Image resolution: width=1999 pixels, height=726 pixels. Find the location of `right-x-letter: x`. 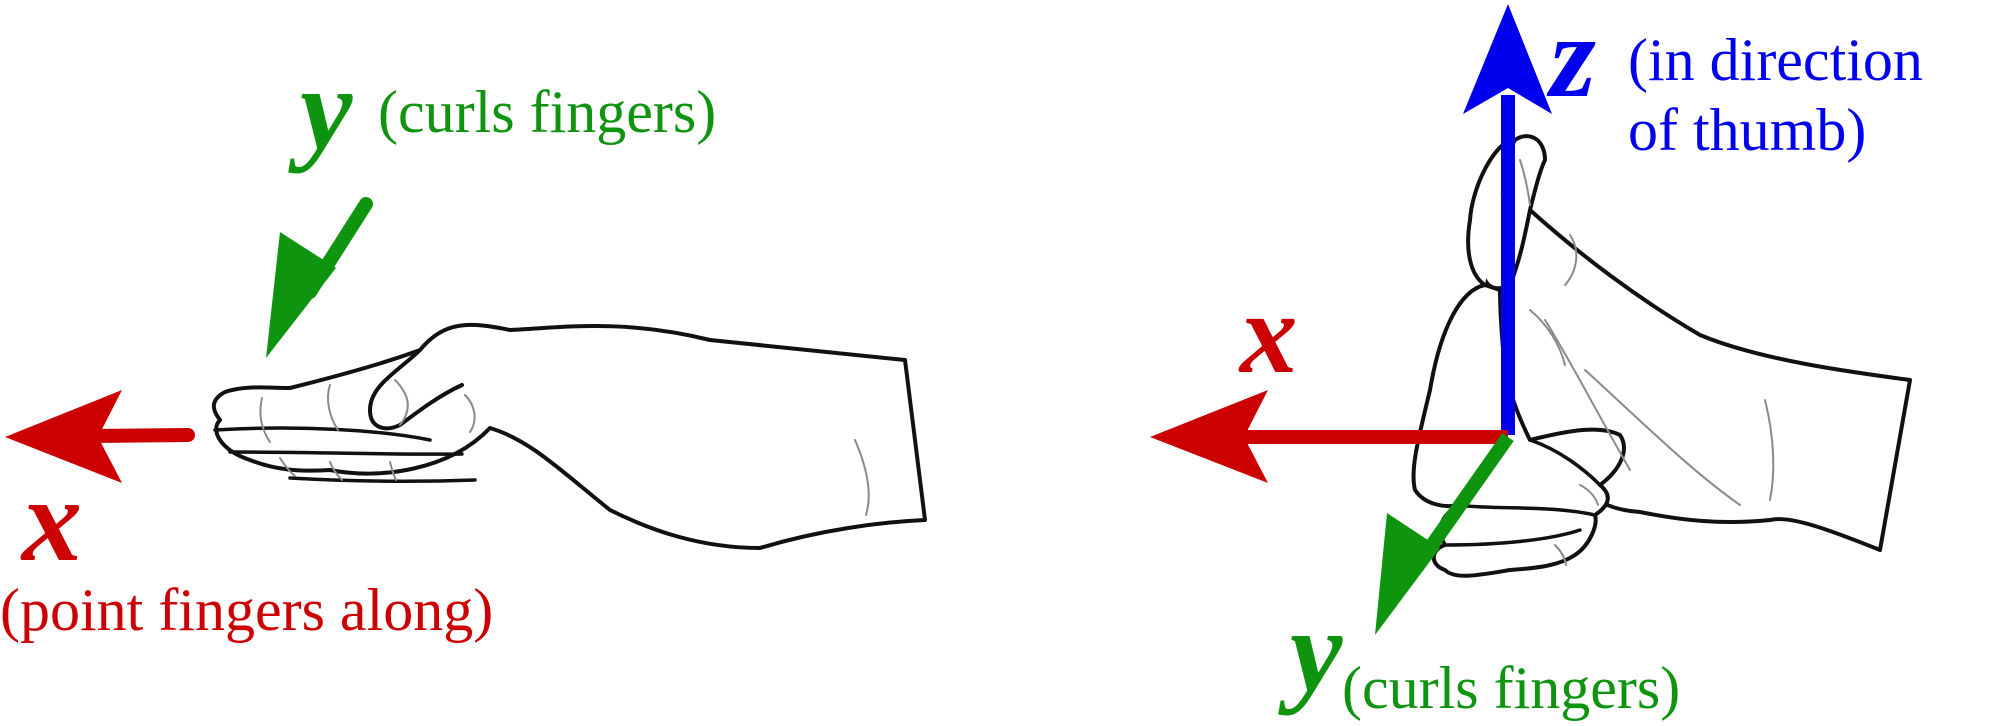

right-x-letter: x is located at coordinates (1268, 333).